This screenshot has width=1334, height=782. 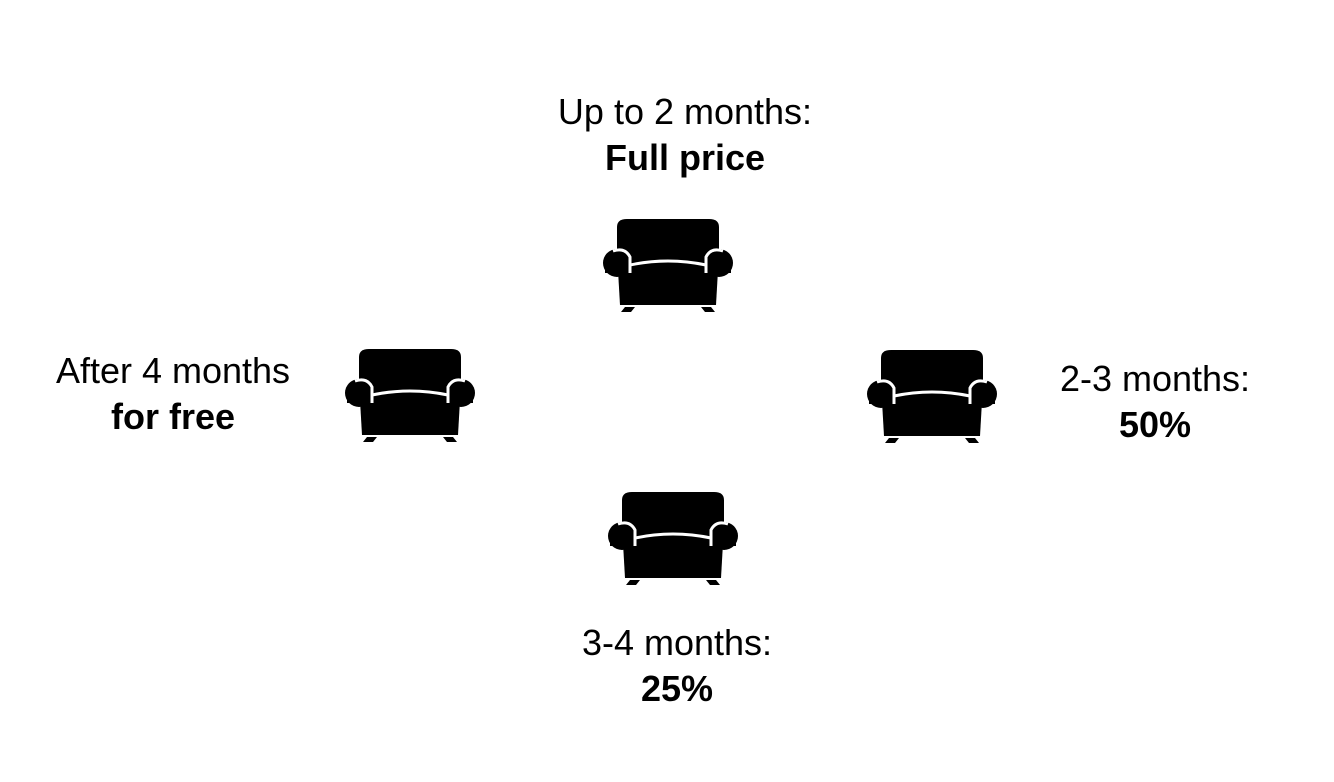 I want to click on stage-label-after-4-months: After 4 months for free, so click(x=173, y=394).